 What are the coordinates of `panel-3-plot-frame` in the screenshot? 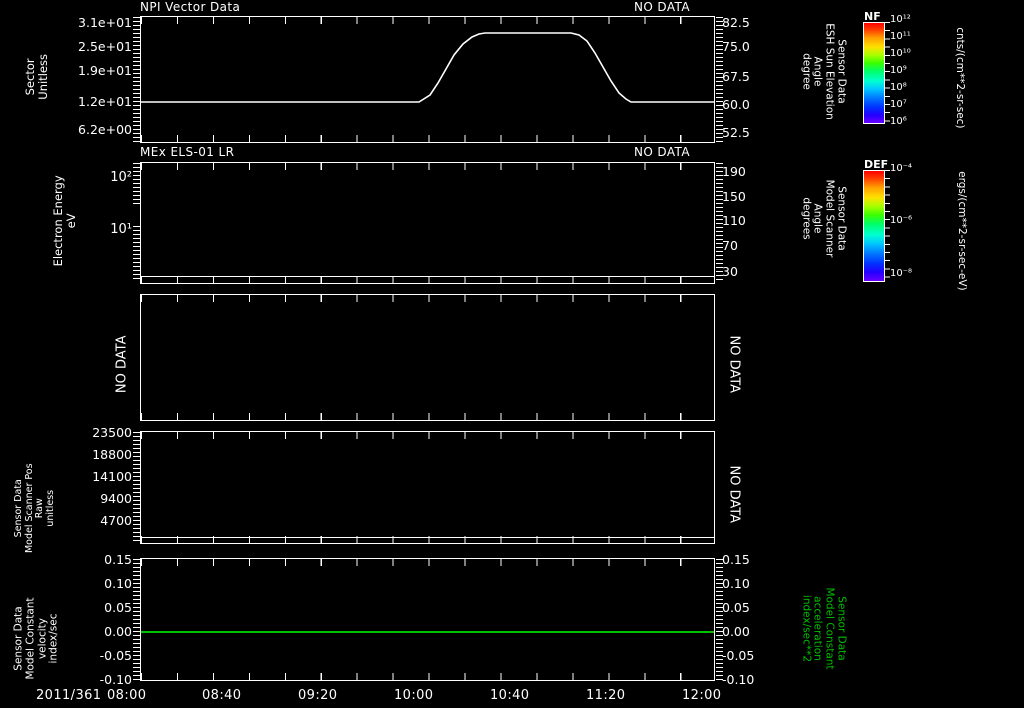 It's located at (427, 357).